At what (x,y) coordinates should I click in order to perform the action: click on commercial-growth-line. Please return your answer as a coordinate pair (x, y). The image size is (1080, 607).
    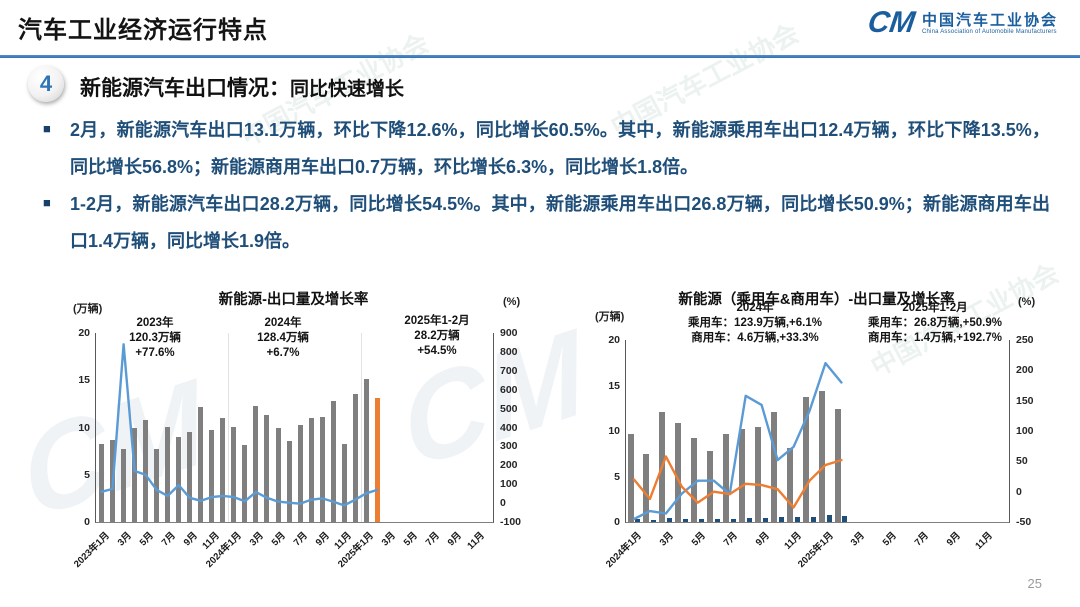
    Looking at the image, I should click on (737, 441).